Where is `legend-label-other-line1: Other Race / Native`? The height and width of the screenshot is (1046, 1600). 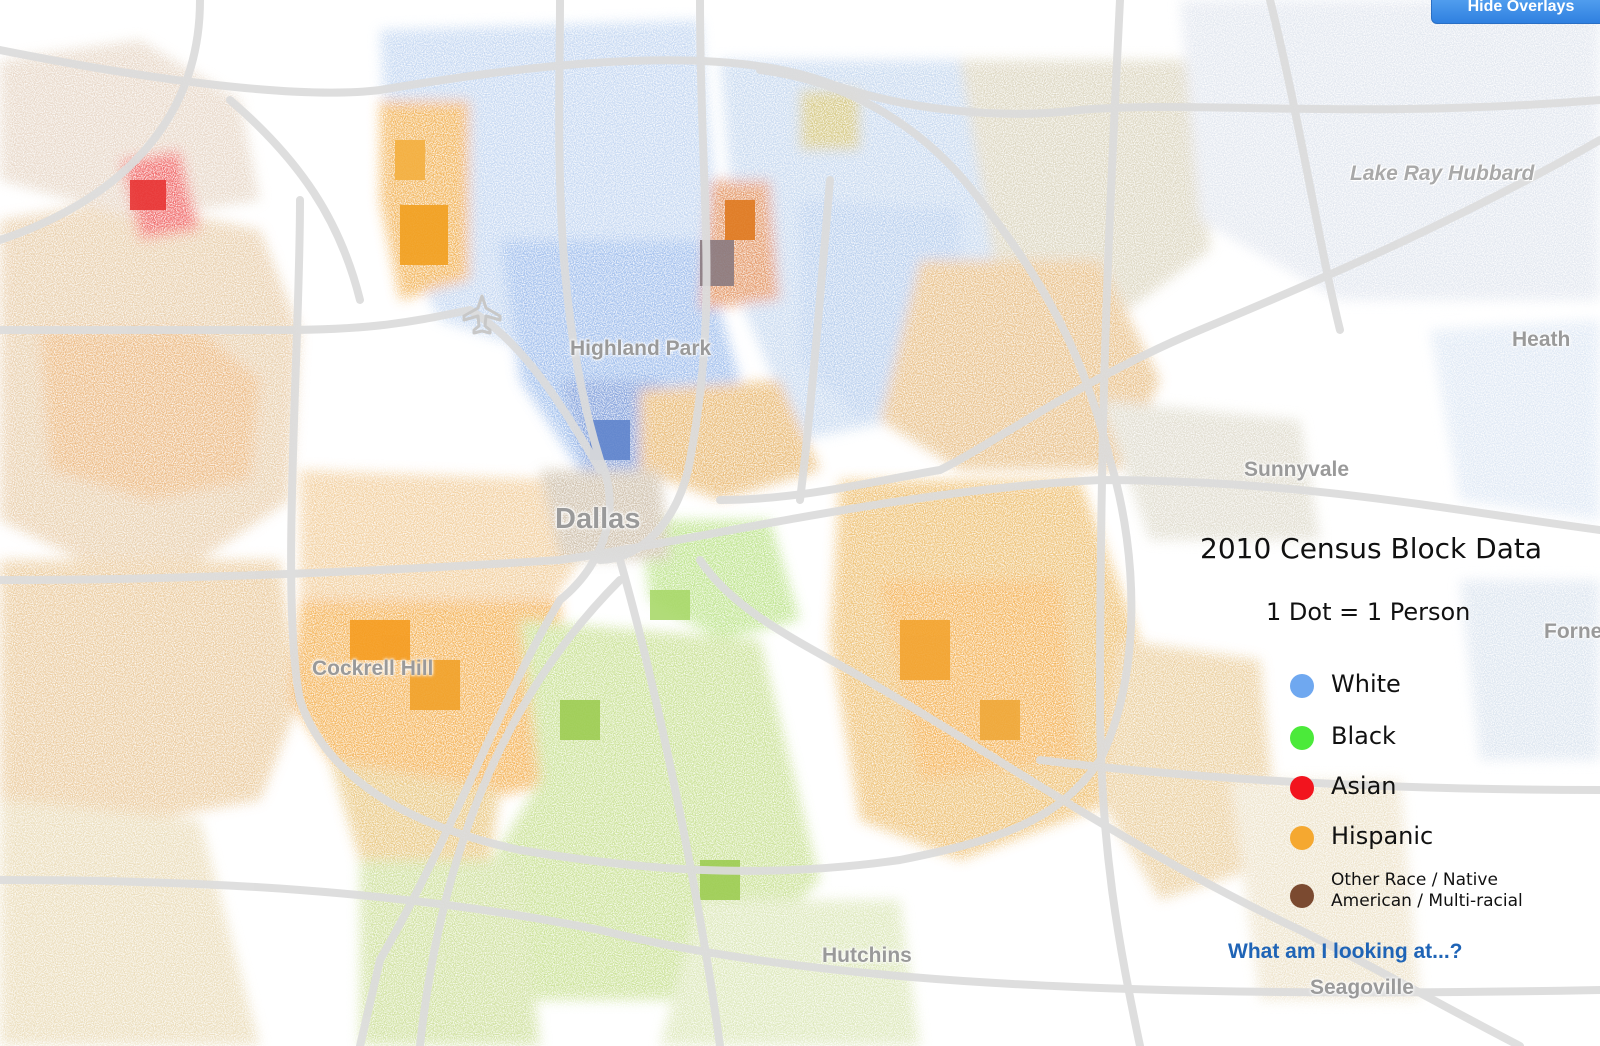 legend-label-other-line1: Other Race / Native is located at coordinates (1414, 880).